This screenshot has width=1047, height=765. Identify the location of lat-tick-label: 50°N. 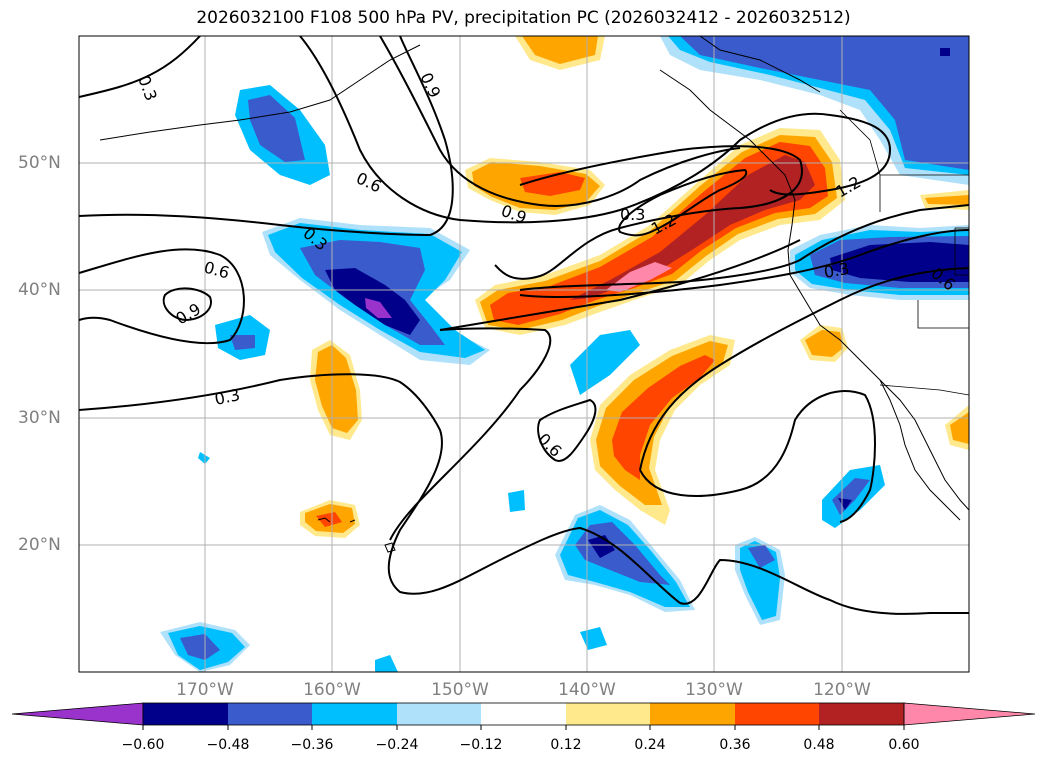
(39, 163).